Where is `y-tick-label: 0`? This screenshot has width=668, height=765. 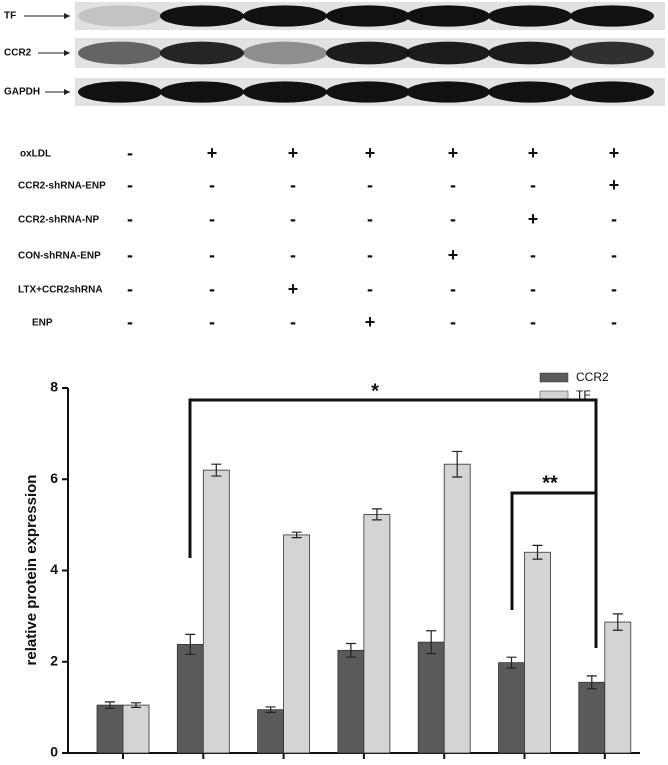 y-tick-label: 0 is located at coordinates (54, 752).